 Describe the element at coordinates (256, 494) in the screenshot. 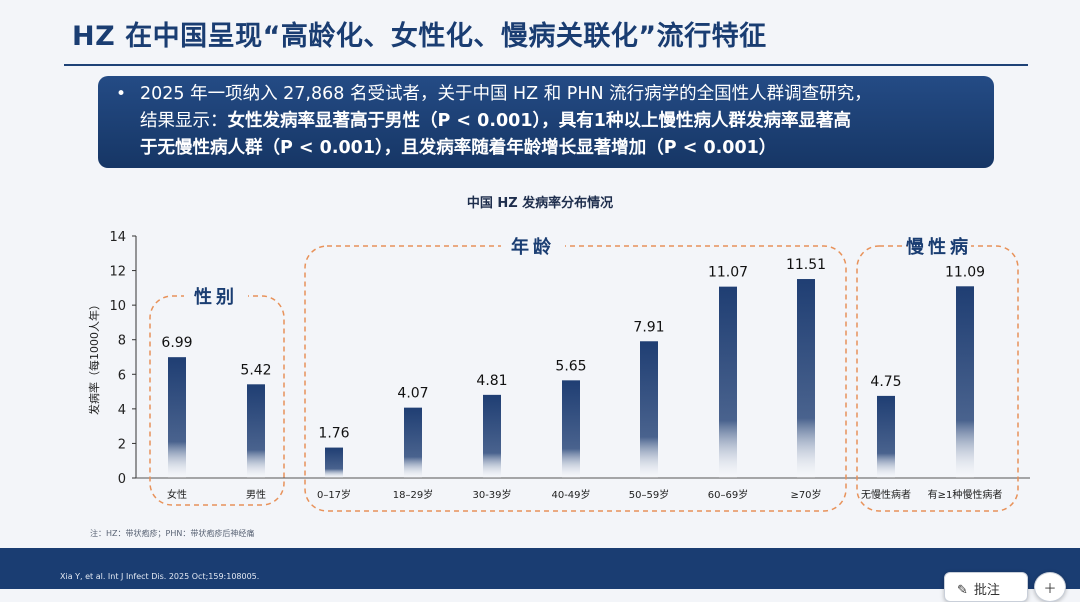

I see `x-tick-label: 男性` at that location.